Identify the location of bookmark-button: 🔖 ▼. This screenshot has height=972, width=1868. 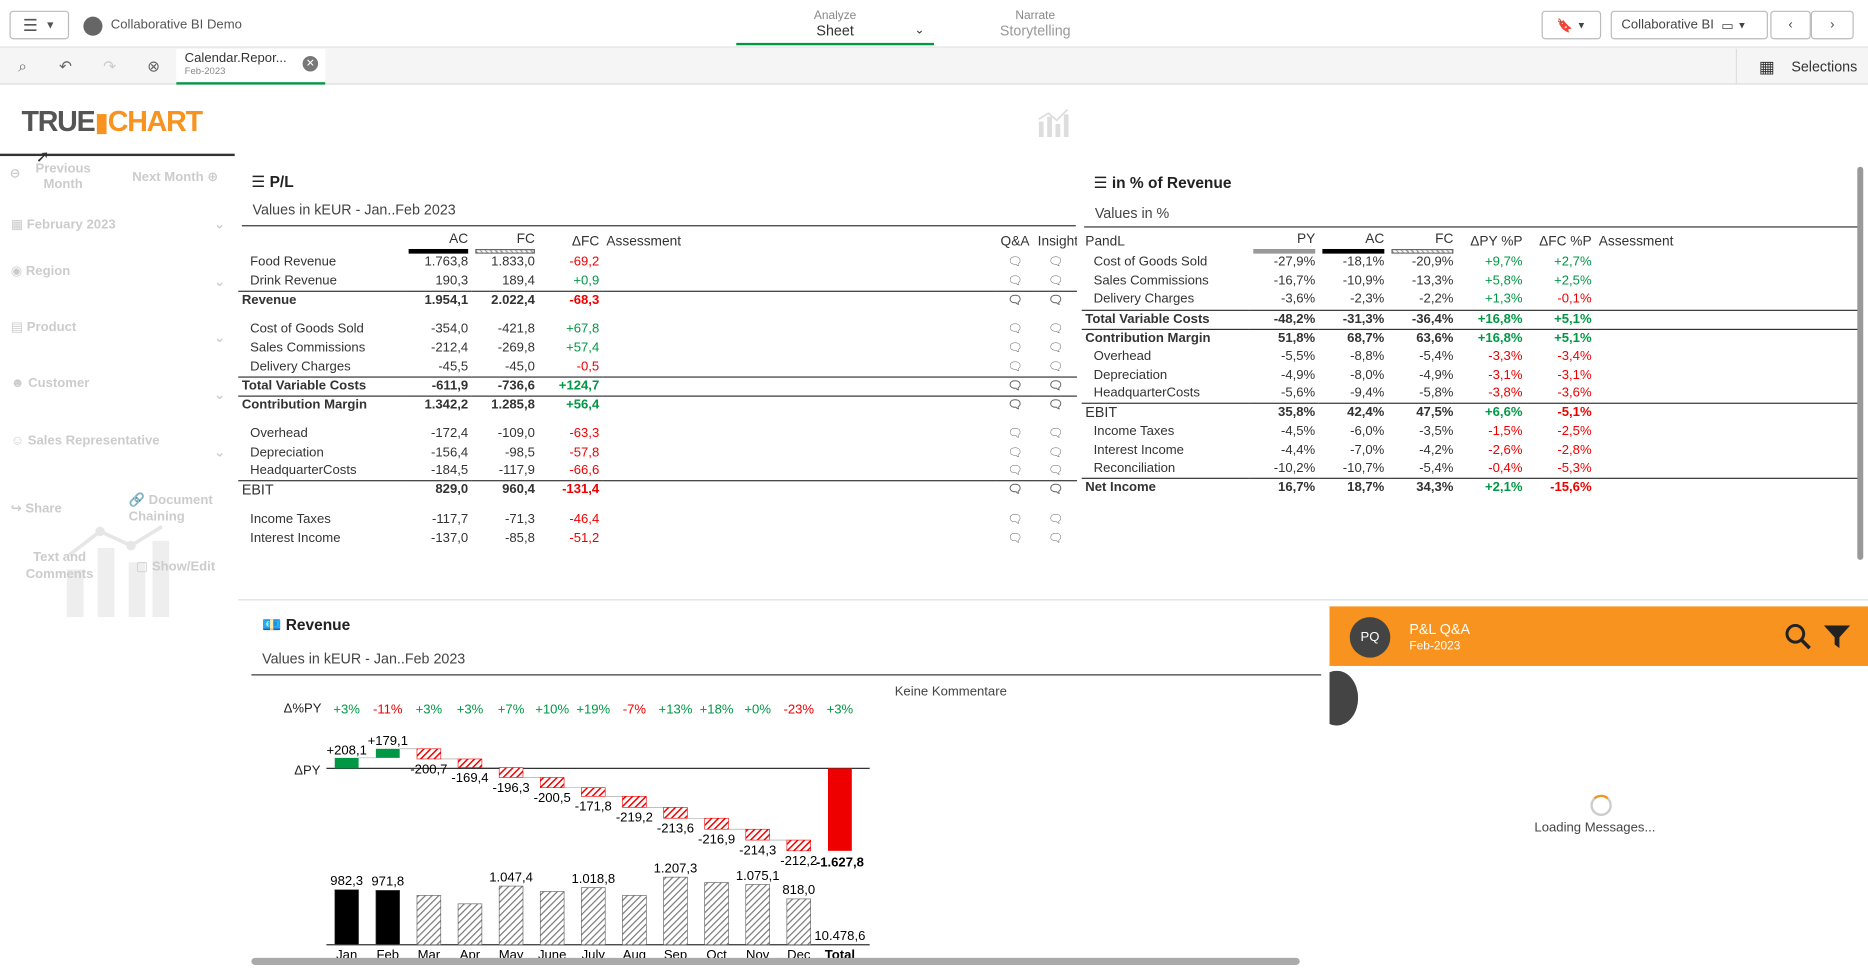
(1571, 25).